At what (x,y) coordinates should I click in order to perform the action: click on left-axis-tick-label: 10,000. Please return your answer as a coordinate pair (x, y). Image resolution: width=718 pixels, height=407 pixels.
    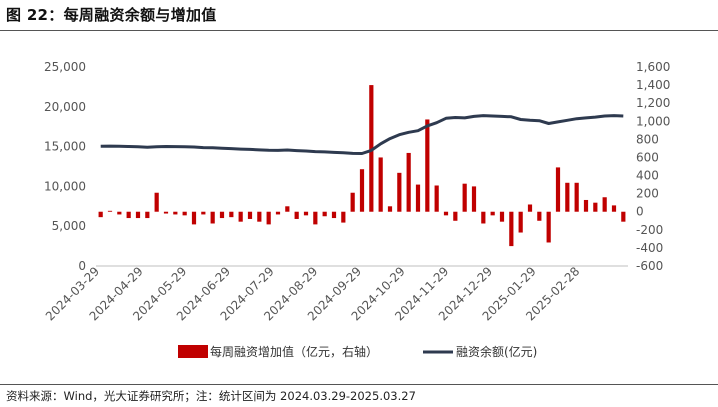
    Looking at the image, I should click on (65, 186).